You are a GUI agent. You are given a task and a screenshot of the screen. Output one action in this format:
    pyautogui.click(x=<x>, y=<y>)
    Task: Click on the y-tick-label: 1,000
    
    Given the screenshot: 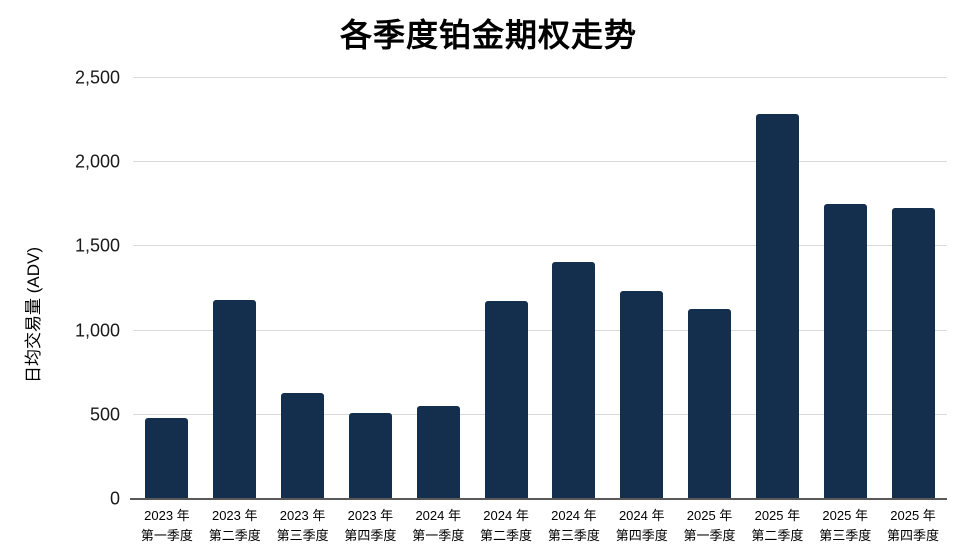 What is the action you would take?
    pyautogui.click(x=97, y=330)
    